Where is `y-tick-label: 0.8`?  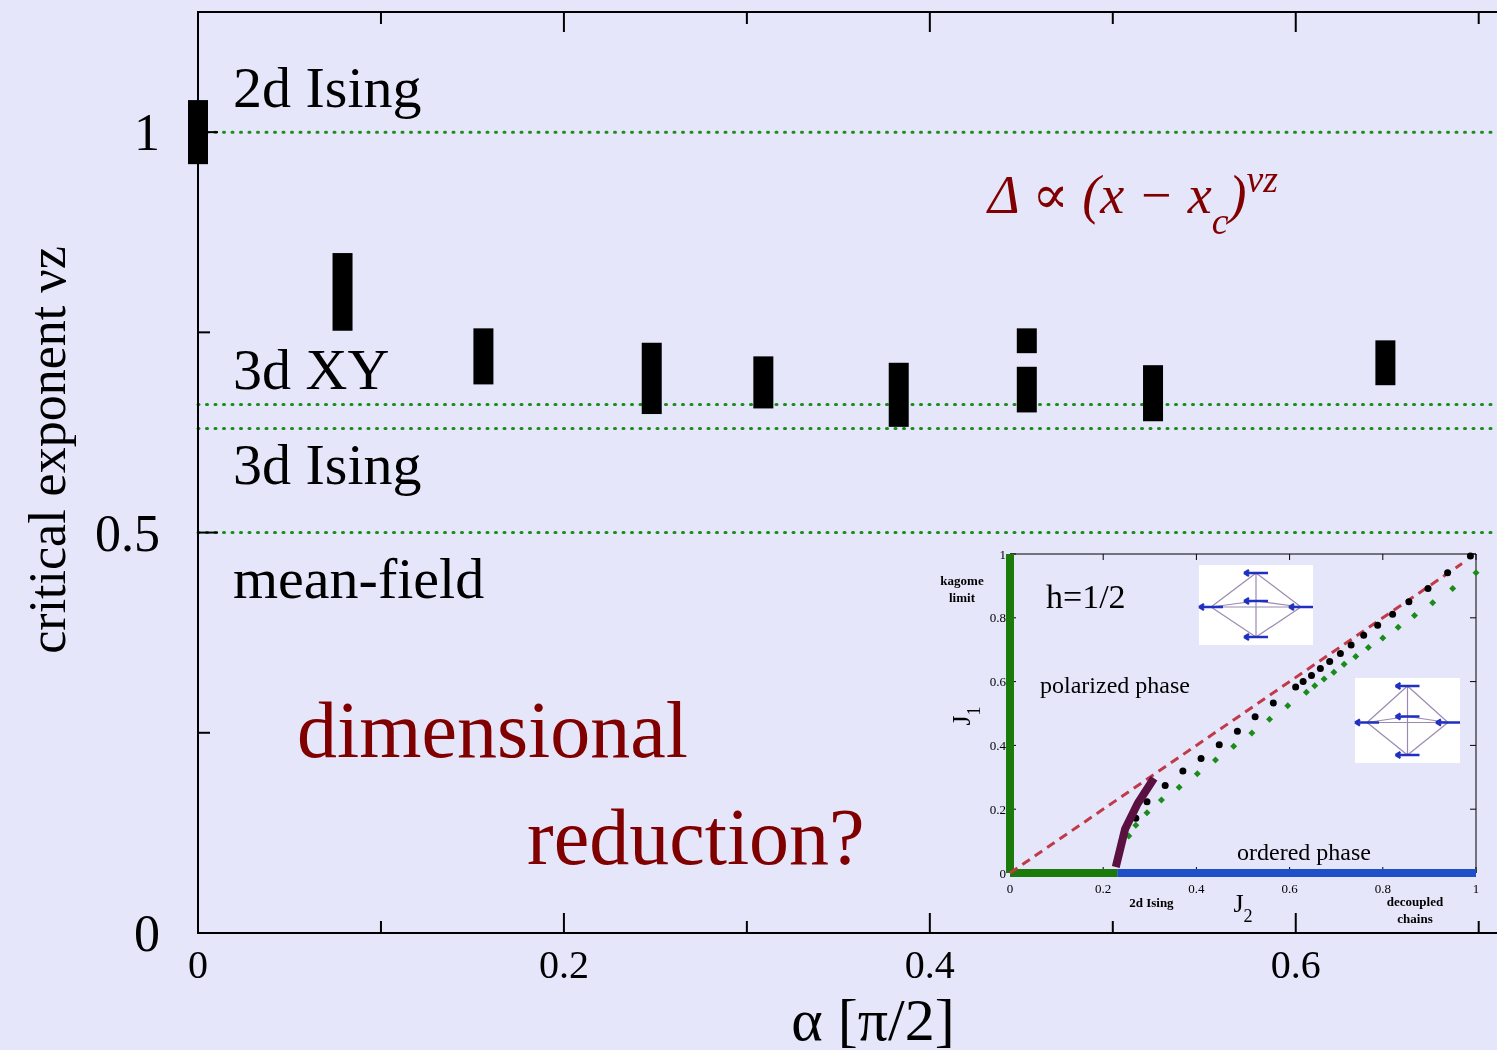
y-tick-label: 0.8 is located at coordinates (997, 618).